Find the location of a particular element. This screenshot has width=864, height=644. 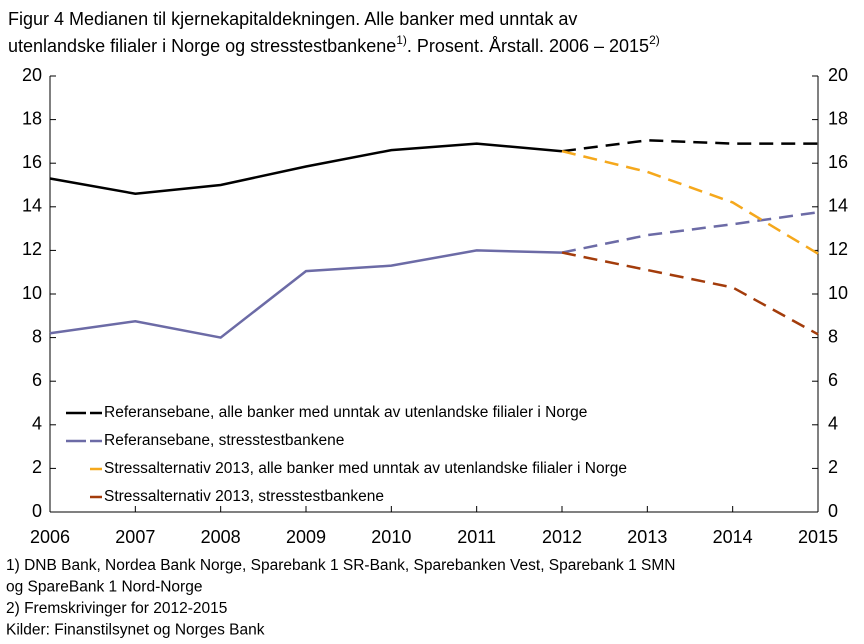

x-tick-label: 2006 is located at coordinates (50, 537).